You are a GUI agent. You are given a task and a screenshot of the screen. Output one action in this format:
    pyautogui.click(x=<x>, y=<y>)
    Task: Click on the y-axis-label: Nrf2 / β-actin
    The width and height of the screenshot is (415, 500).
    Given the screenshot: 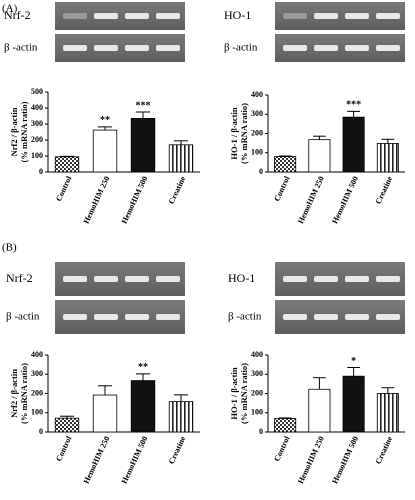 What is the action you would take?
    pyautogui.click(x=14, y=131)
    